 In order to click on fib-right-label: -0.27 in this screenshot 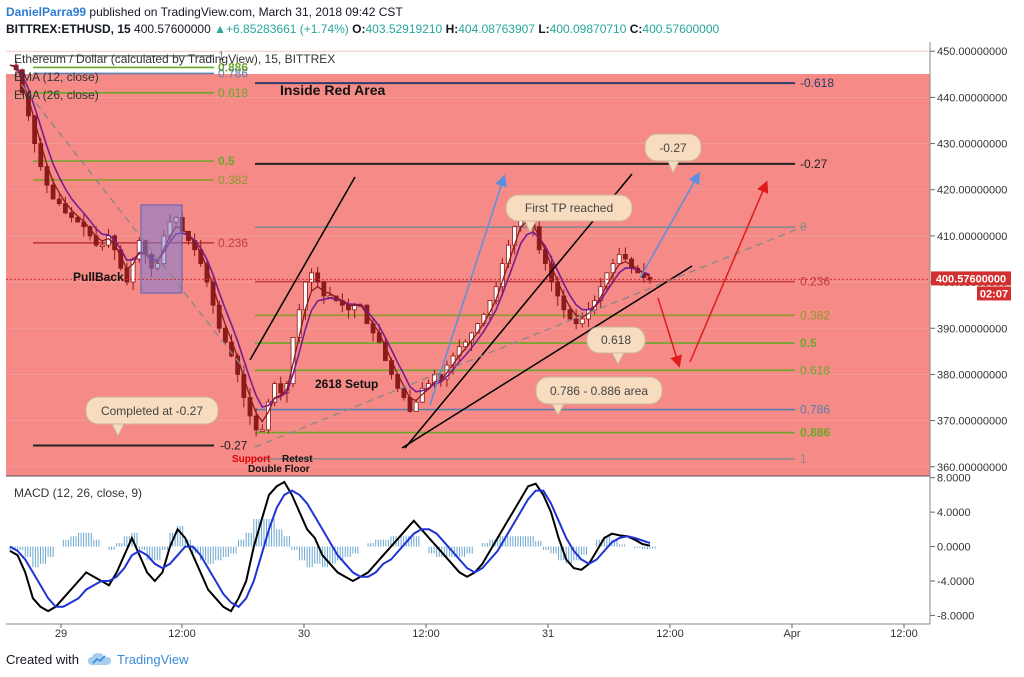, I will do `click(814, 164)`.